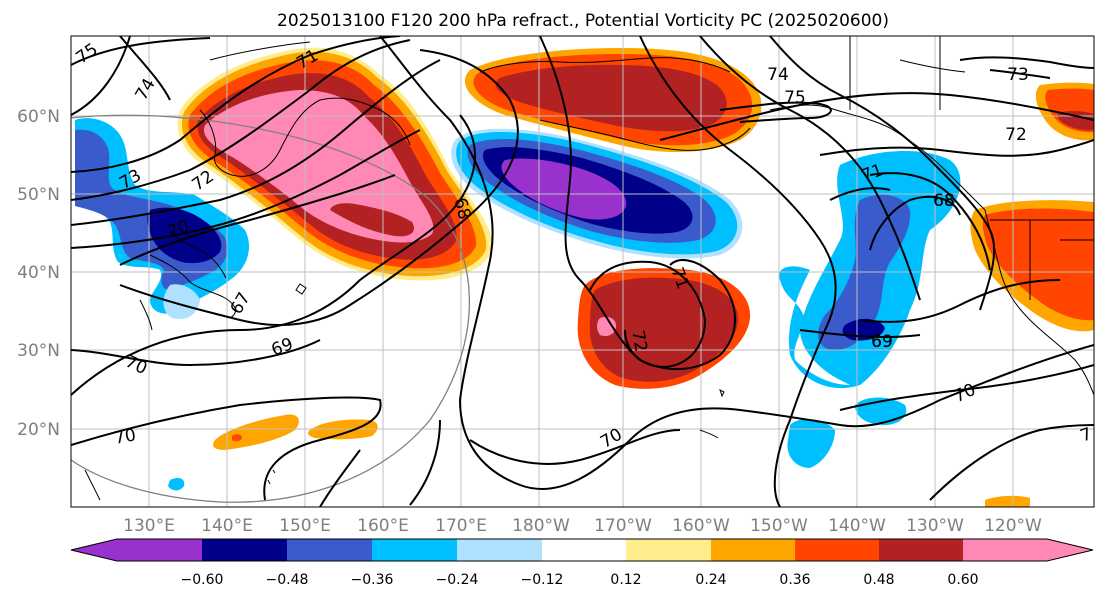 The height and width of the screenshot is (601, 1105). What do you see at coordinates (295, 432) in the screenshot?
I see `anomaly-small-20n` at bounding box center [295, 432].